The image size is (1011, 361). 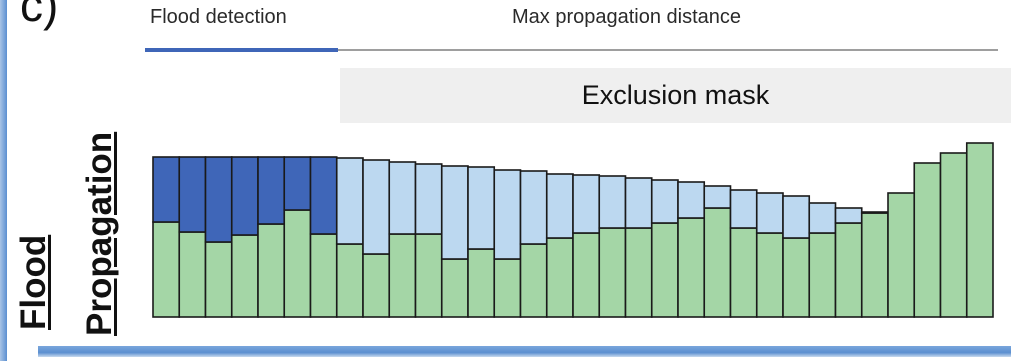 I want to click on tab-max-propagation-distance: Max propagation distance, so click(x=627, y=17).